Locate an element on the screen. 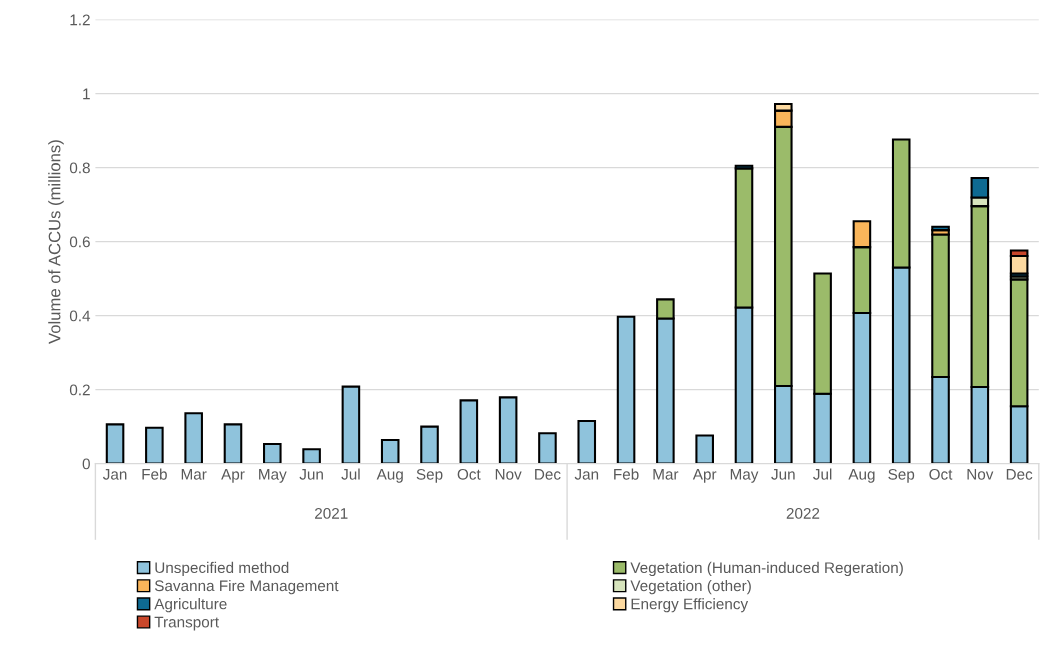 The width and height of the screenshot is (1060, 653). legend-label: Energy Efficiency is located at coordinates (690, 605).